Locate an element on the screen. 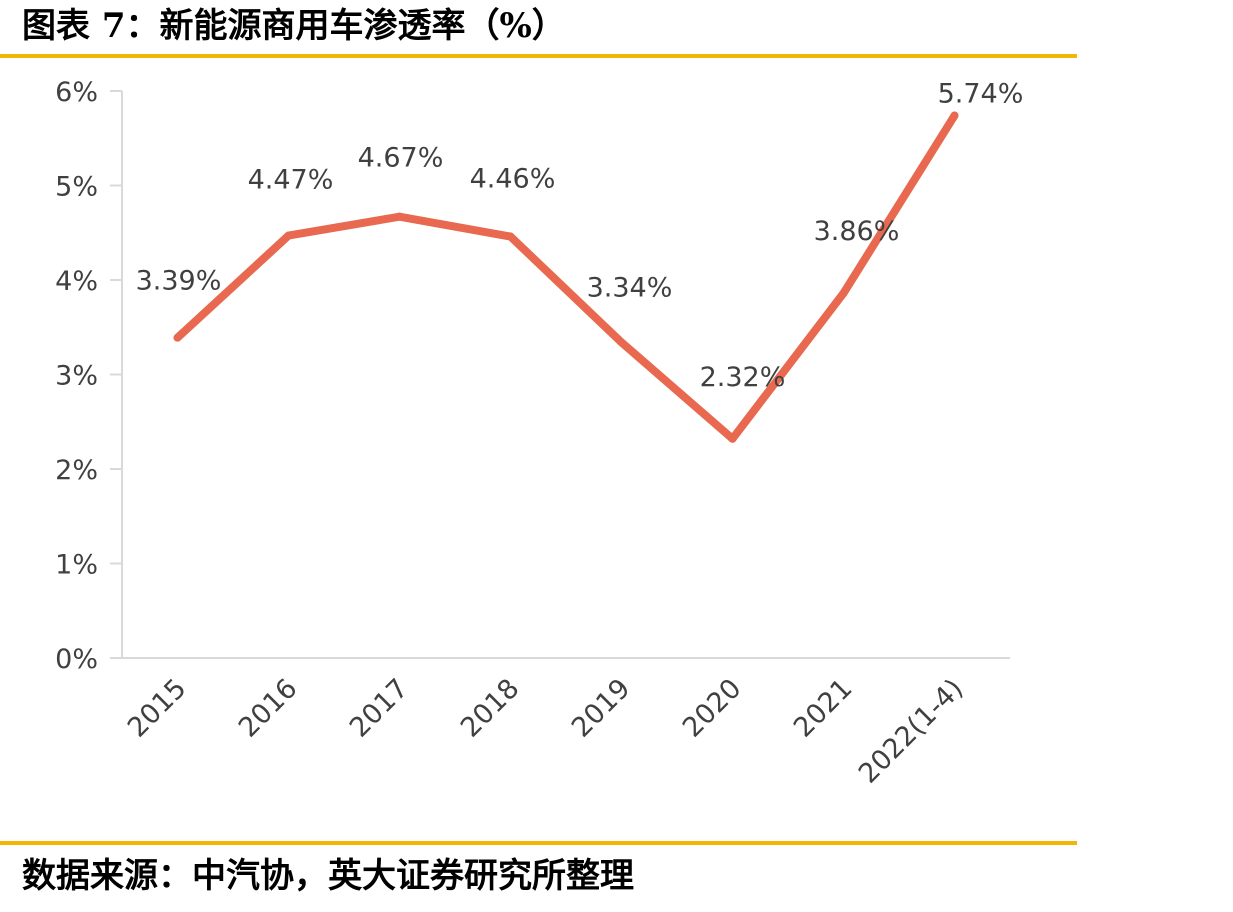 This screenshot has width=1233, height=912. y-tick-label: 6% is located at coordinates (76, 92).